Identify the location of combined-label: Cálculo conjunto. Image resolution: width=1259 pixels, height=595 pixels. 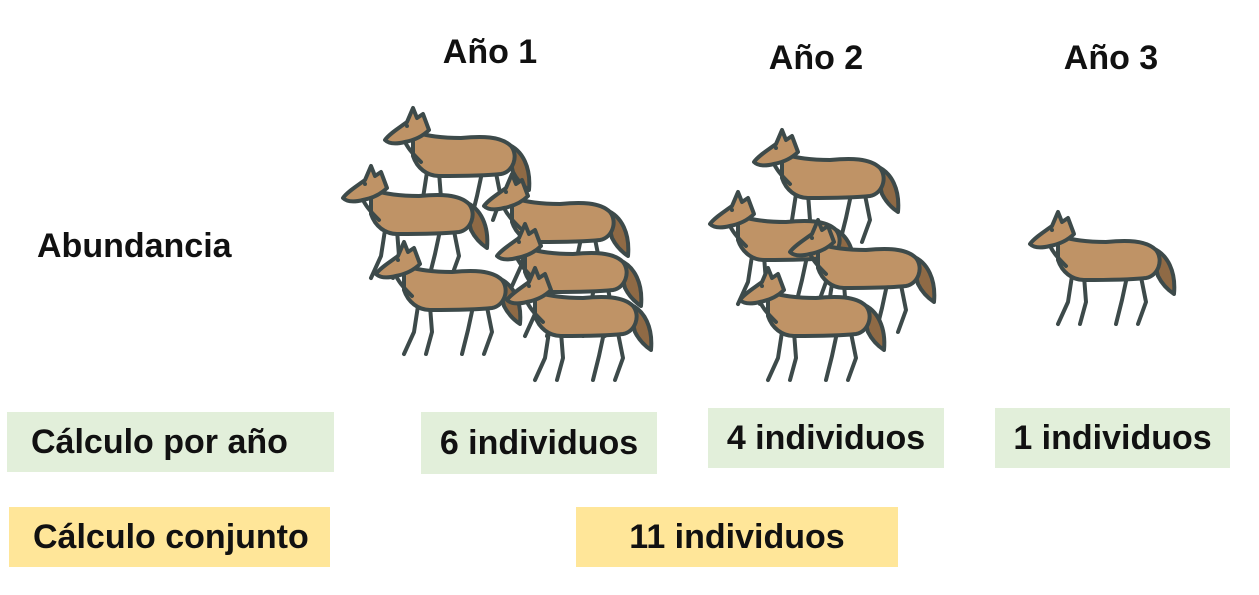
(169, 537).